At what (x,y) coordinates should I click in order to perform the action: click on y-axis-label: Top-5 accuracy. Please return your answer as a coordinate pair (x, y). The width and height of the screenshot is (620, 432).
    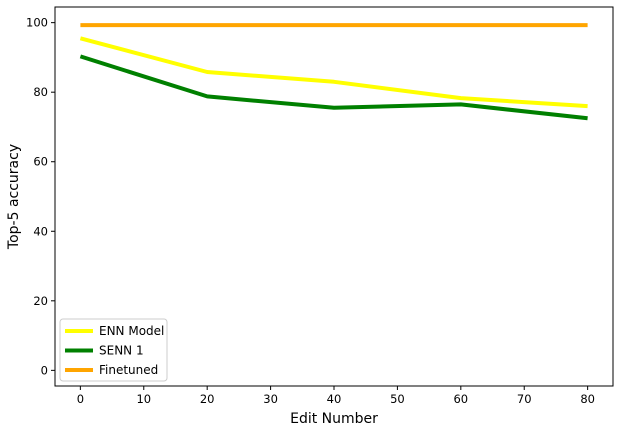
    Looking at the image, I should click on (14, 197).